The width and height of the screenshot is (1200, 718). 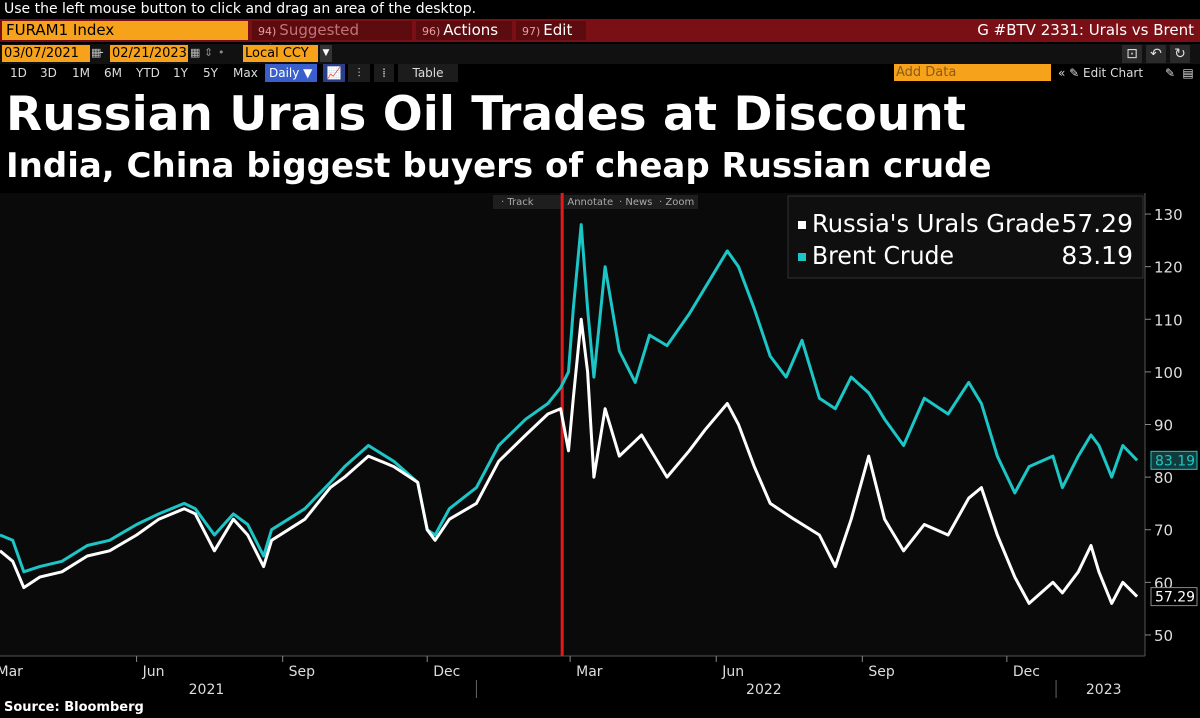 What do you see at coordinates (74, 707) in the screenshot?
I see `source-note: Source: Bloomberg` at bounding box center [74, 707].